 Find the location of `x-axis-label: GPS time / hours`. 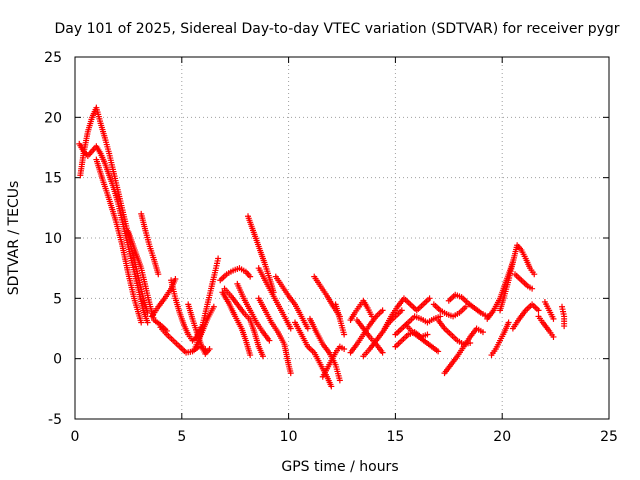

x-axis-label: GPS time / hours is located at coordinates (339, 467).